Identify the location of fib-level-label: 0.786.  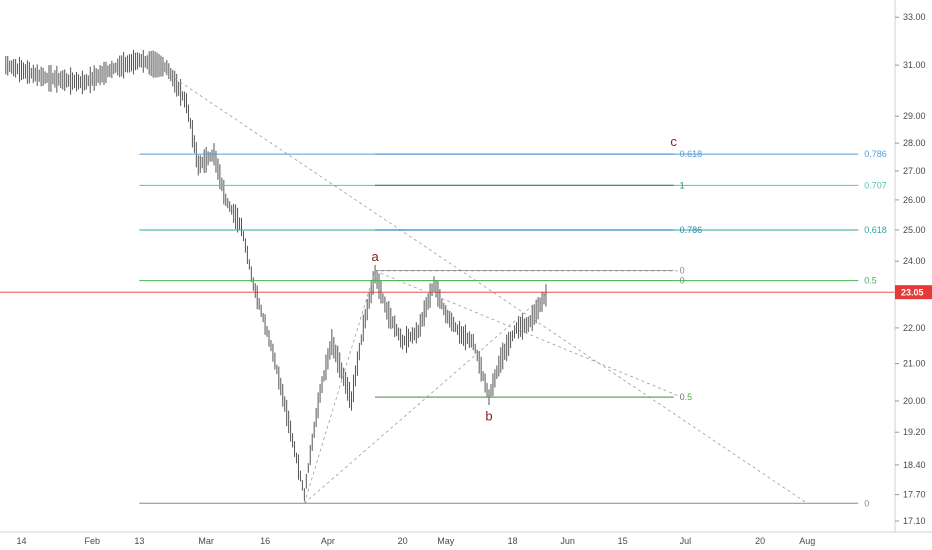
(875, 154).